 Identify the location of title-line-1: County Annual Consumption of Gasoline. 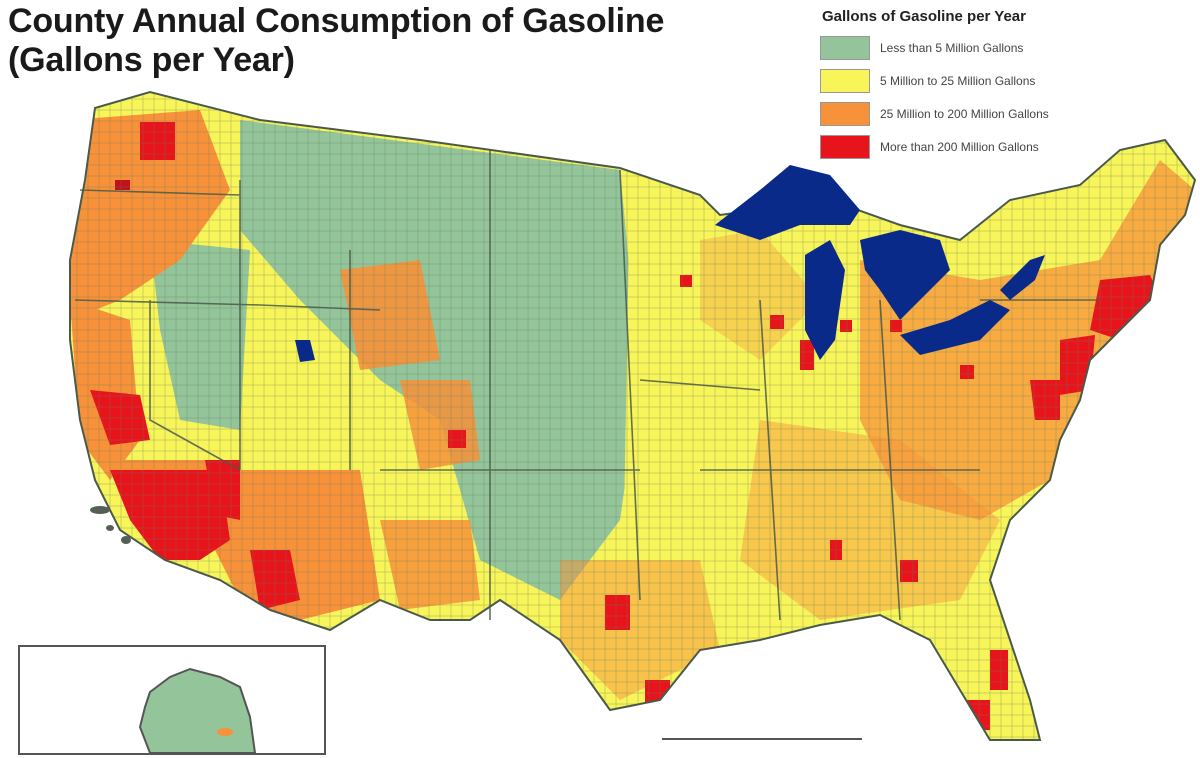
(336, 21).